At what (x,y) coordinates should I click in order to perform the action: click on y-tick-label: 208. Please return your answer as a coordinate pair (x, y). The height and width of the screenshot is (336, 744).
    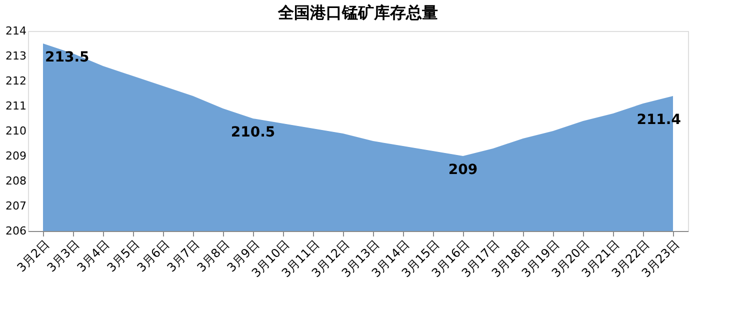
    Looking at the image, I should click on (16, 181).